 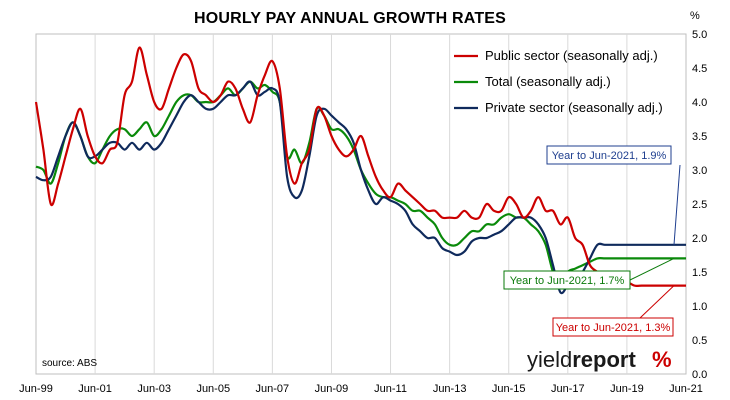 I want to click on x-tick-label: Jun-01, so click(x=95, y=389).